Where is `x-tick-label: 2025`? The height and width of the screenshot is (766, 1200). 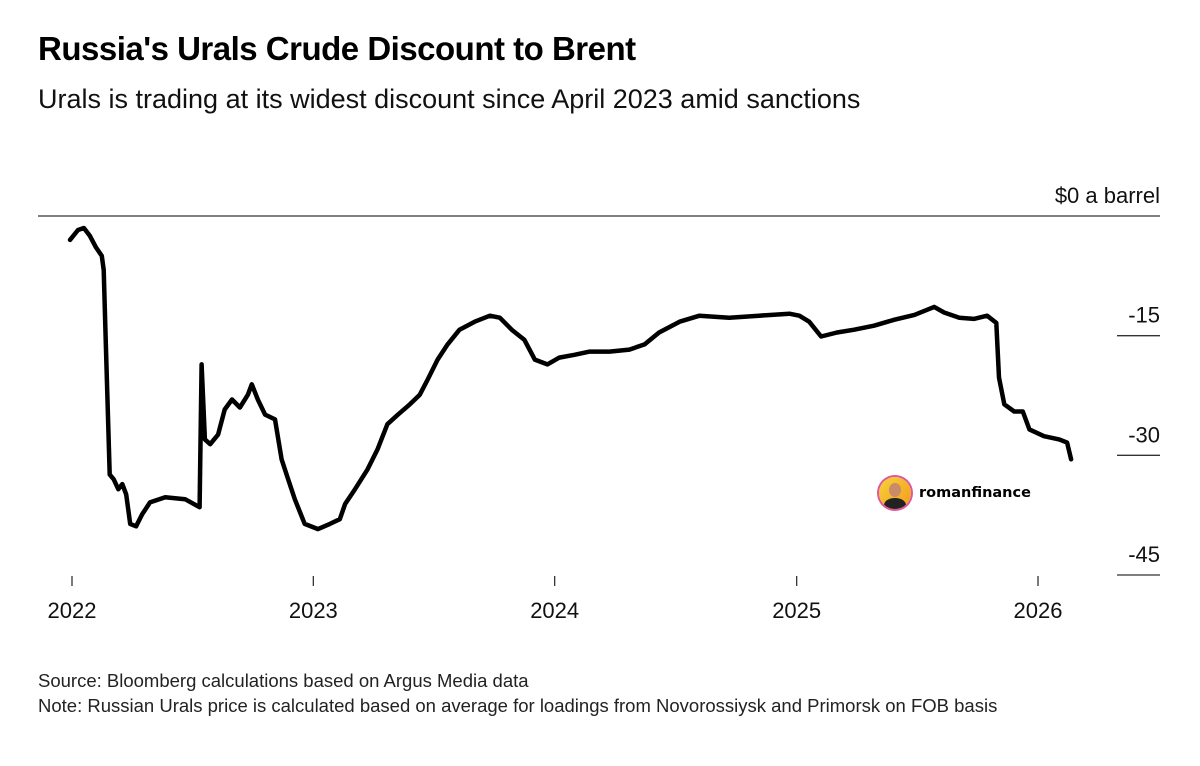 x-tick-label: 2025 is located at coordinates (796, 610).